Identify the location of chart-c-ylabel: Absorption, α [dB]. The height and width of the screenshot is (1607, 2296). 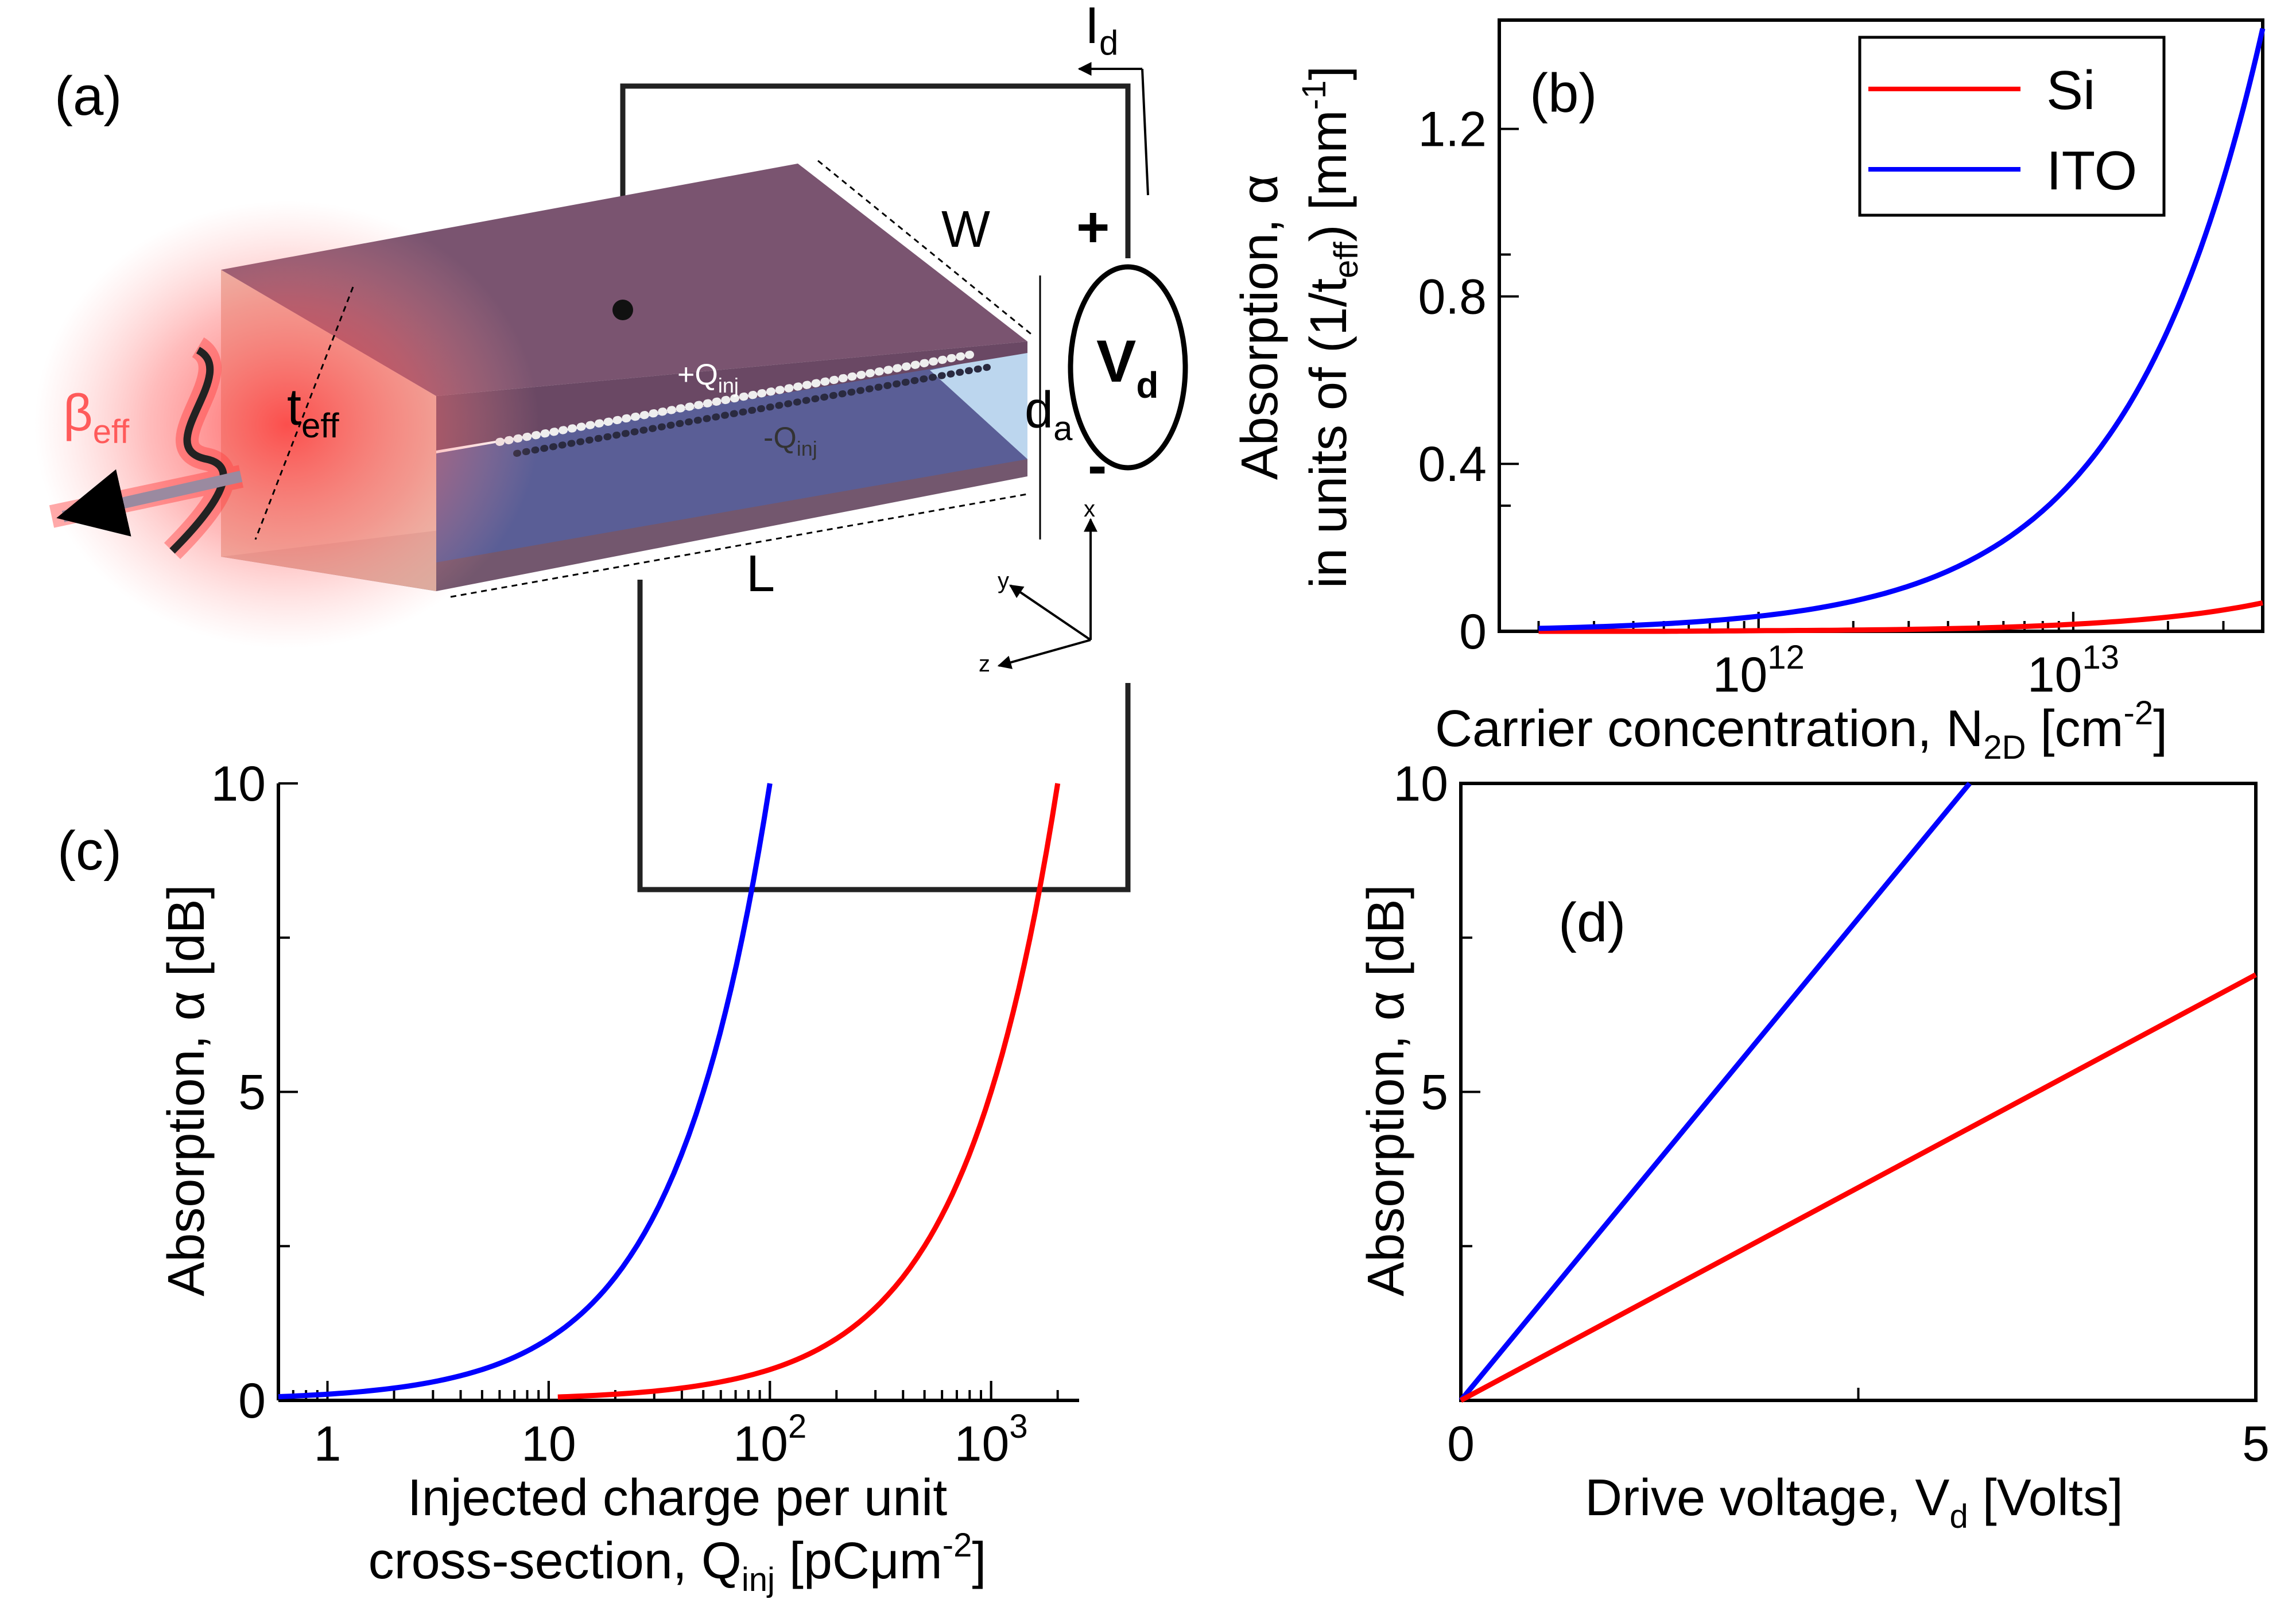
(186, 1090).